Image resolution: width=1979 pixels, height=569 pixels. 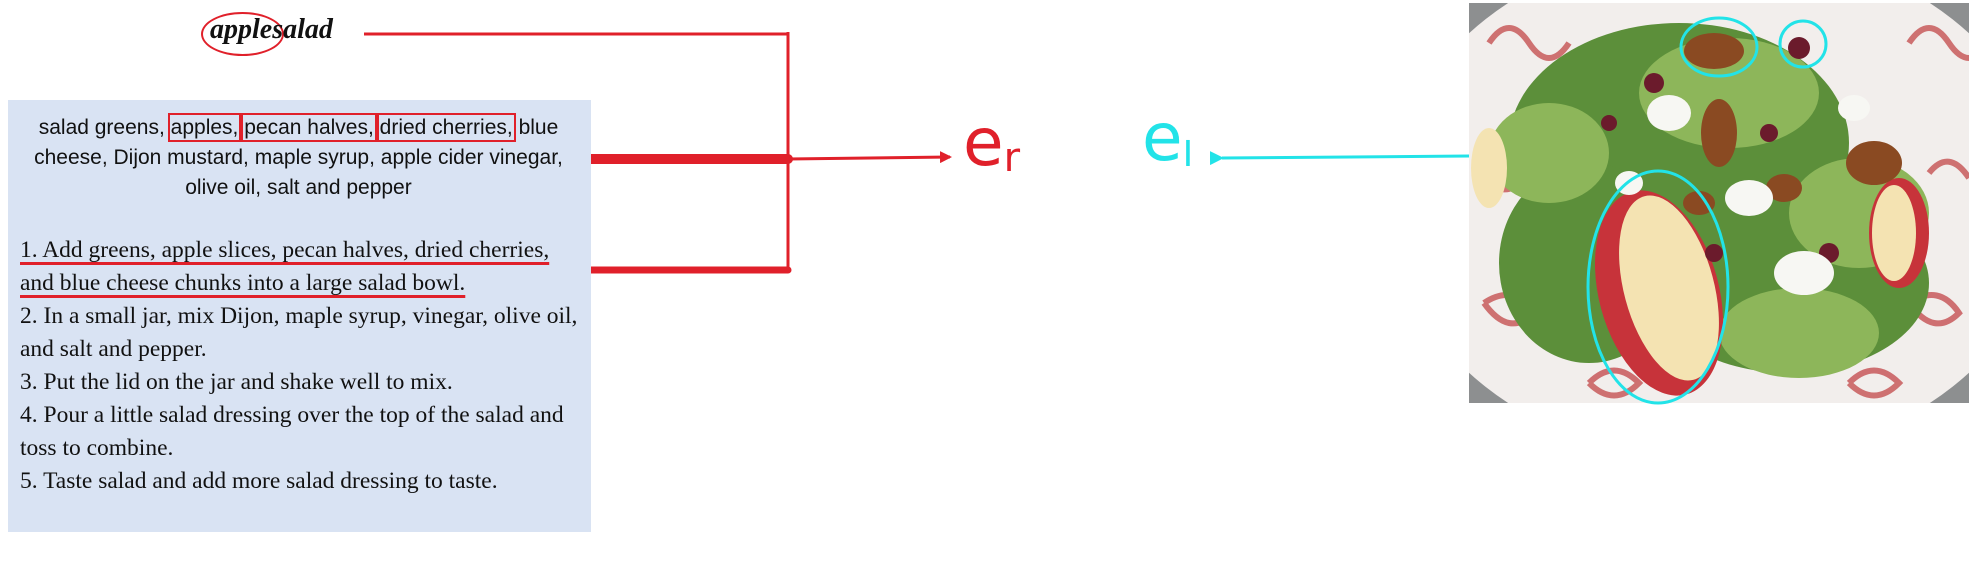 I want to click on recipe-embedding-label: er, so click(x=992, y=143).